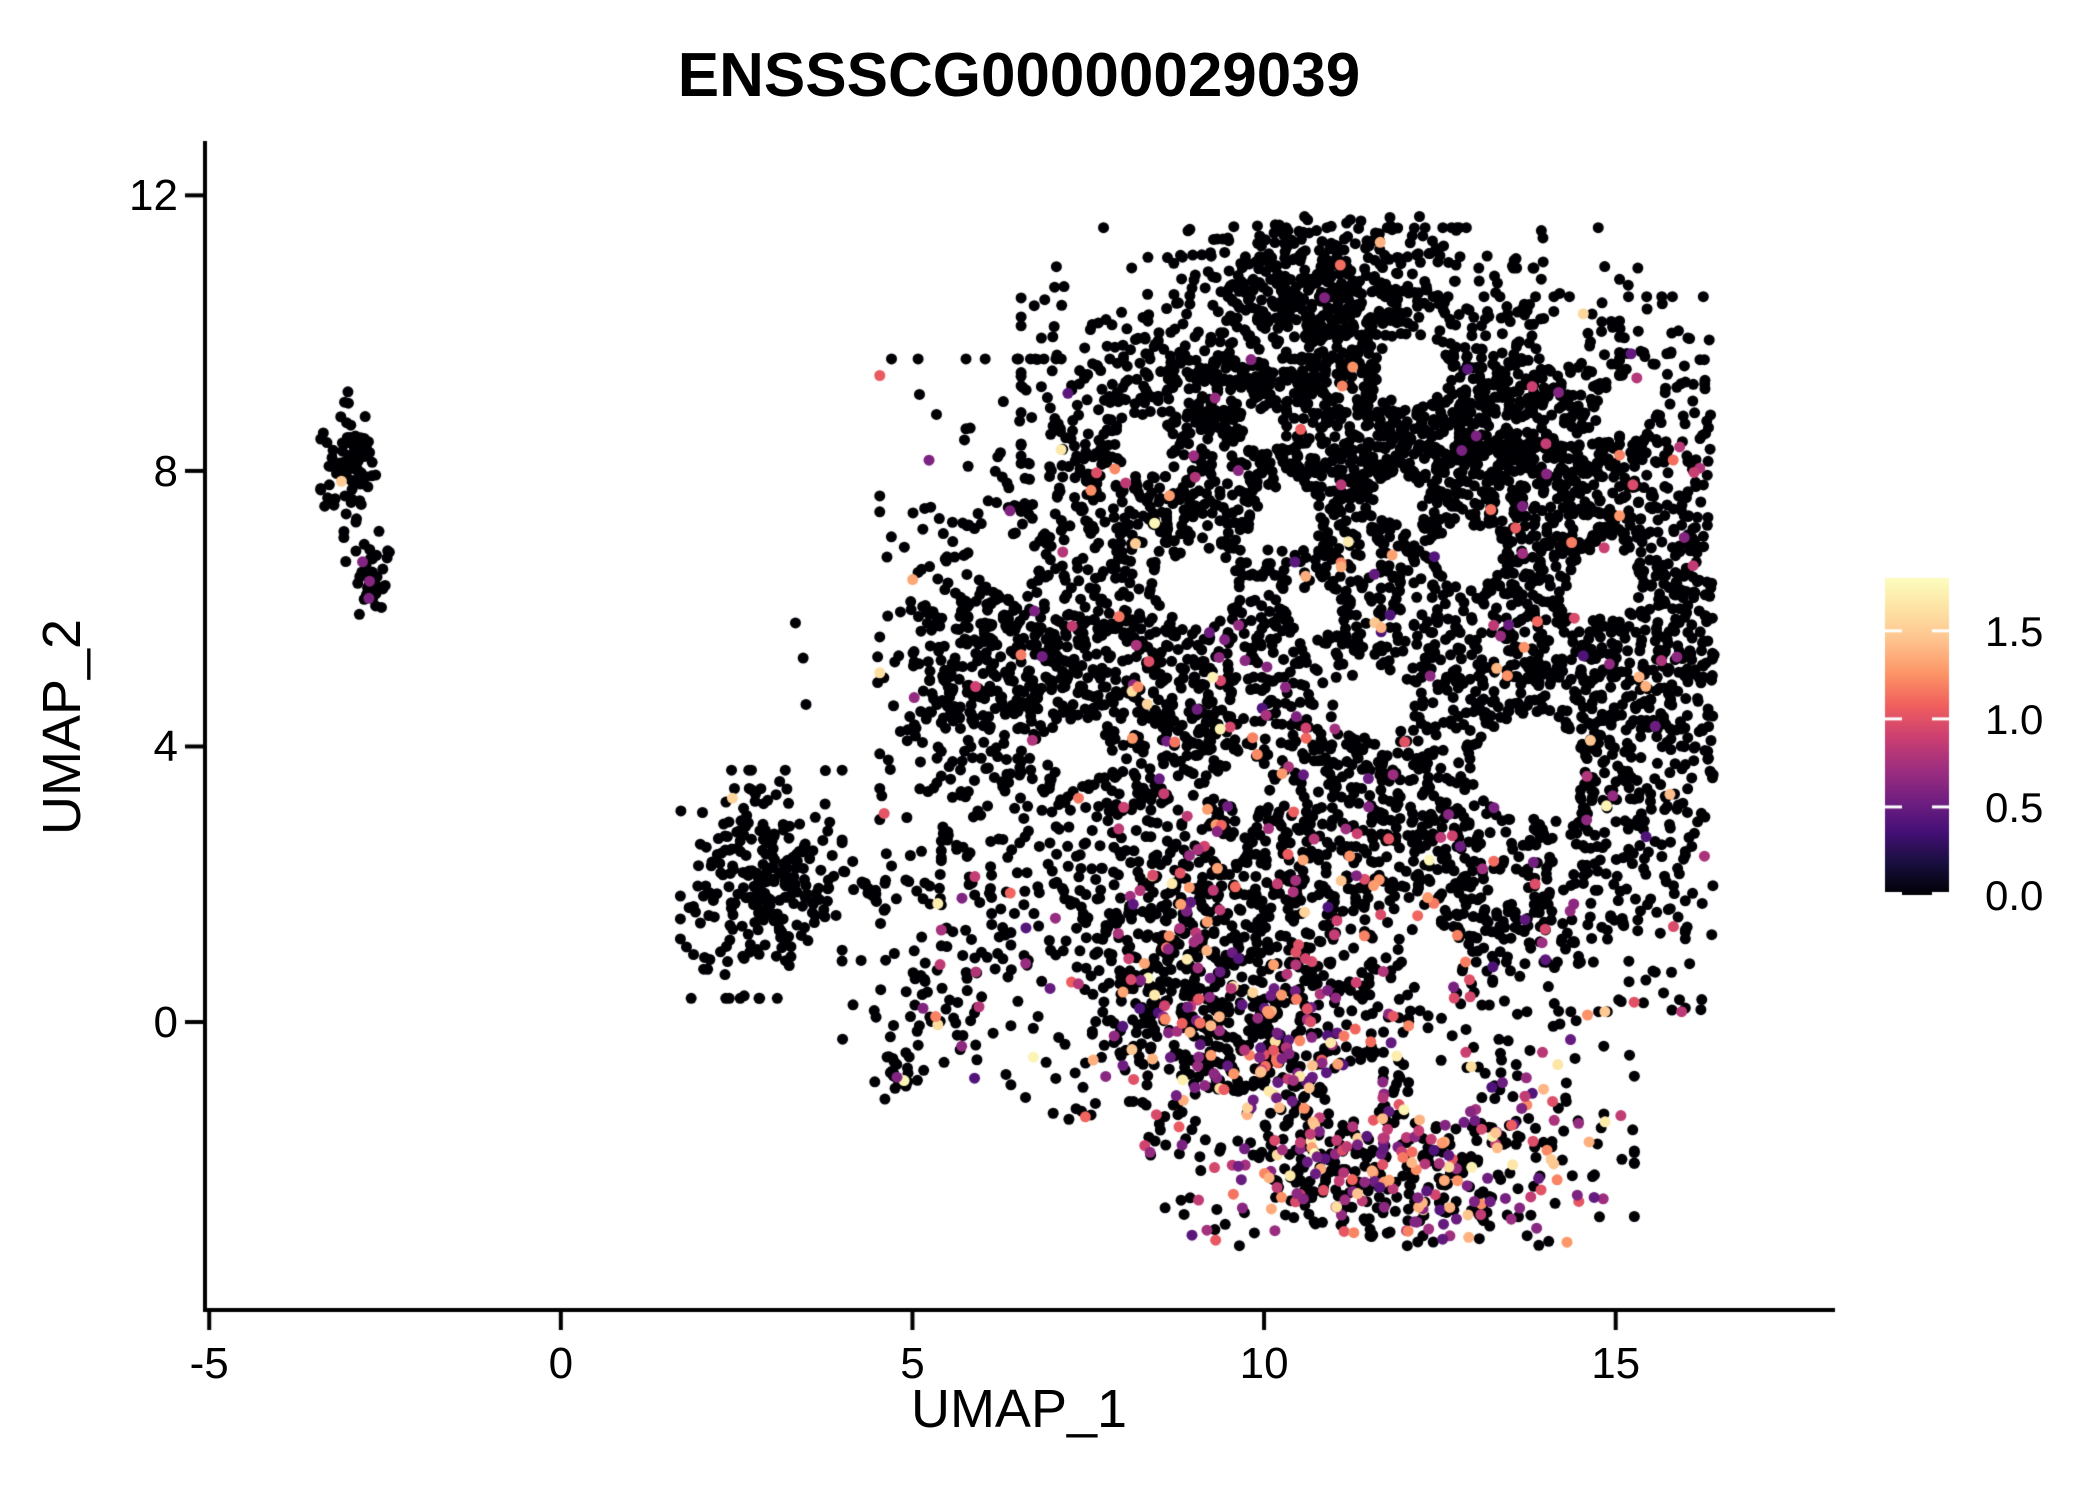 Image resolution: width=2100 pixels, height=1500 pixels. What do you see at coordinates (1019, 1409) in the screenshot?
I see `x-axis-title: UMAP_1` at bounding box center [1019, 1409].